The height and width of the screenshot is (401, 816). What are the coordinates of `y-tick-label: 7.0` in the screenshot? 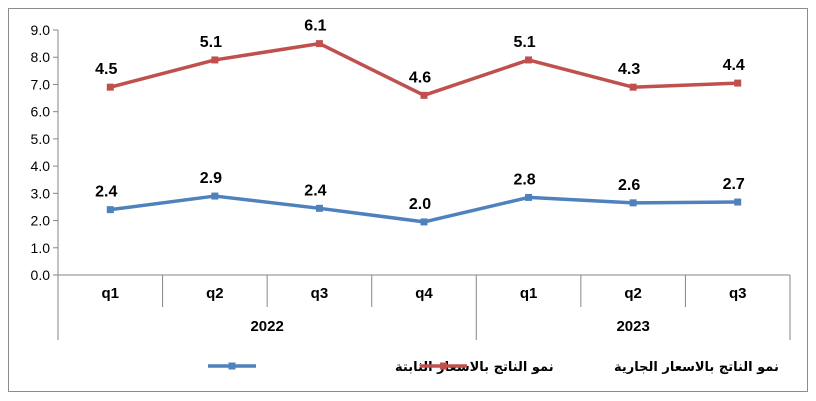 It's located at (41, 84).